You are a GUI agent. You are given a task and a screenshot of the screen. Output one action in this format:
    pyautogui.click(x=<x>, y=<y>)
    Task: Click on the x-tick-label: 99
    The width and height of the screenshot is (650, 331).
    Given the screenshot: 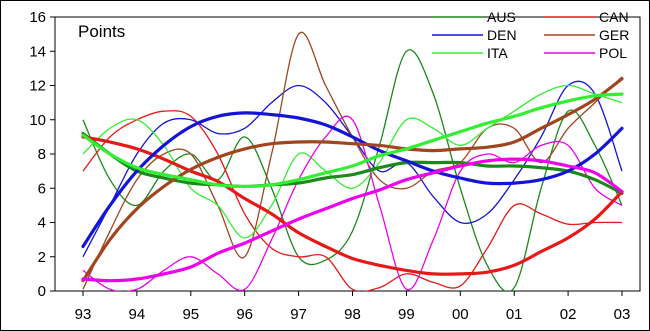 What is the action you would take?
    pyautogui.click(x=406, y=314)
    